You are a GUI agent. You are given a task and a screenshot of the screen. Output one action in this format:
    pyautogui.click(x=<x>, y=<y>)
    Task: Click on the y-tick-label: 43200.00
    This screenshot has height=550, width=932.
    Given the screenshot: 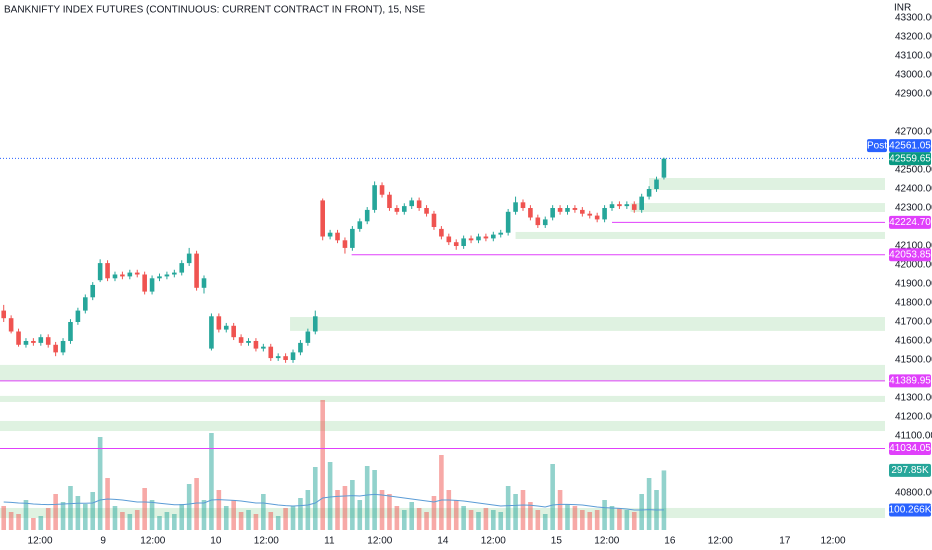 What is the action you would take?
    pyautogui.click(x=913, y=37)
    